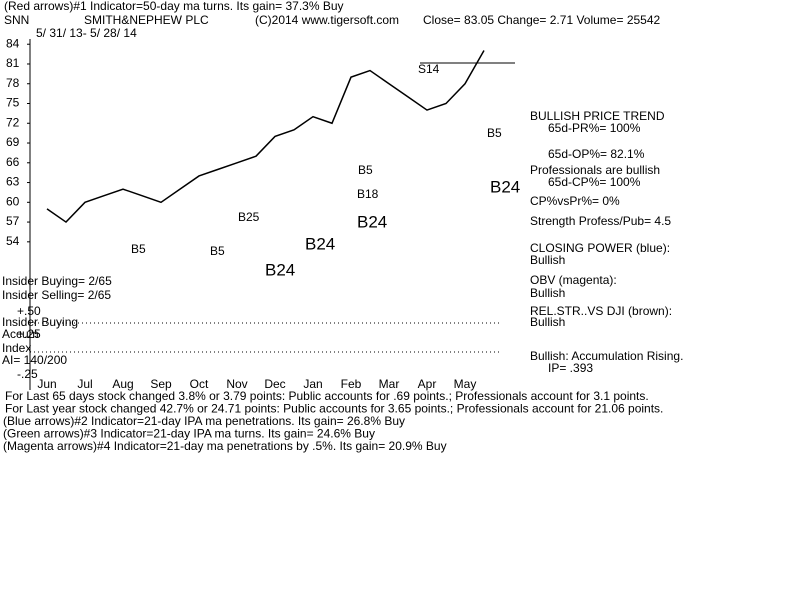  I want to click on y-tick-label: 60, so click(13, 201).